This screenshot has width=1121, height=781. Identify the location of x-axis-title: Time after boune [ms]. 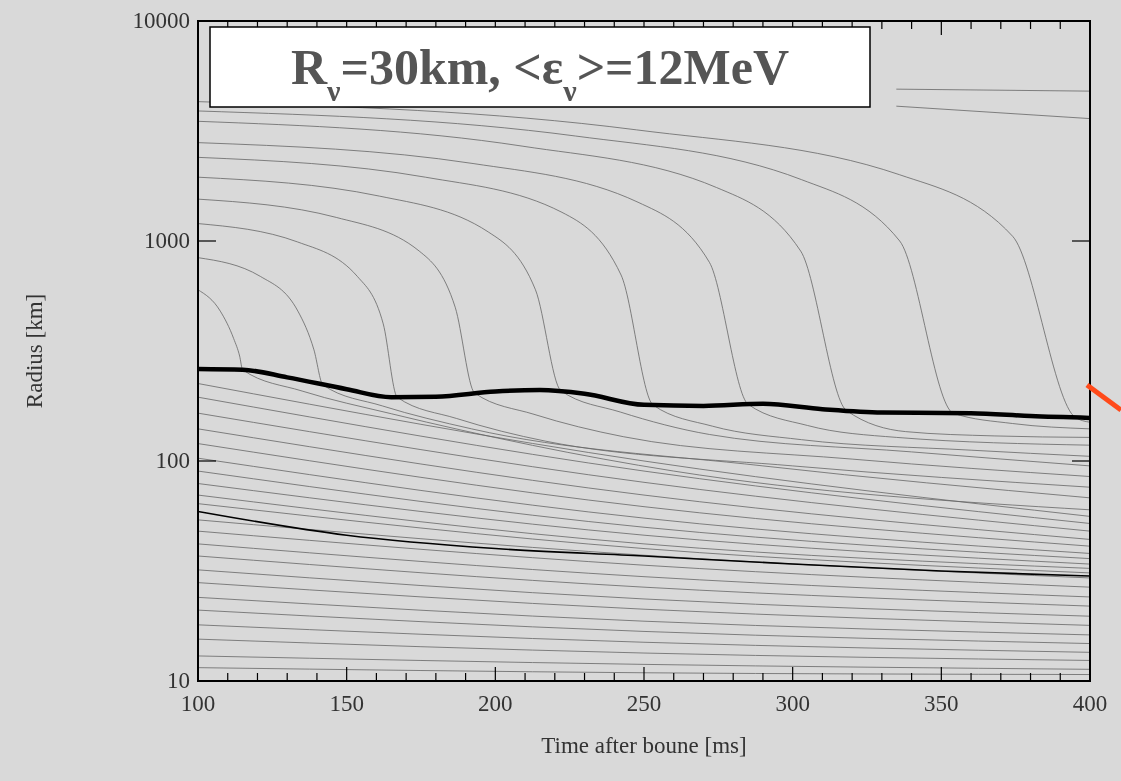
(644, 745).